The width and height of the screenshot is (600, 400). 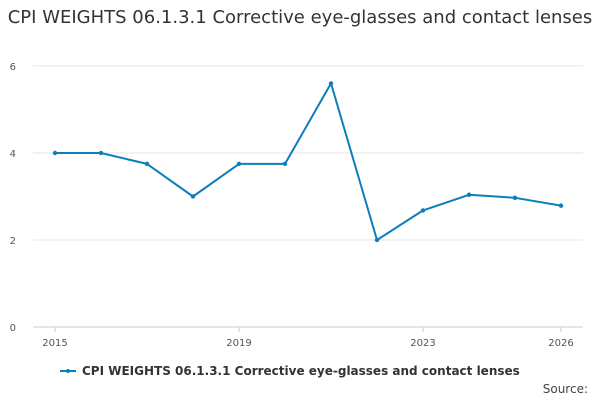 I want to click on x-tick-label: 2015, so click(x=54, y=343).